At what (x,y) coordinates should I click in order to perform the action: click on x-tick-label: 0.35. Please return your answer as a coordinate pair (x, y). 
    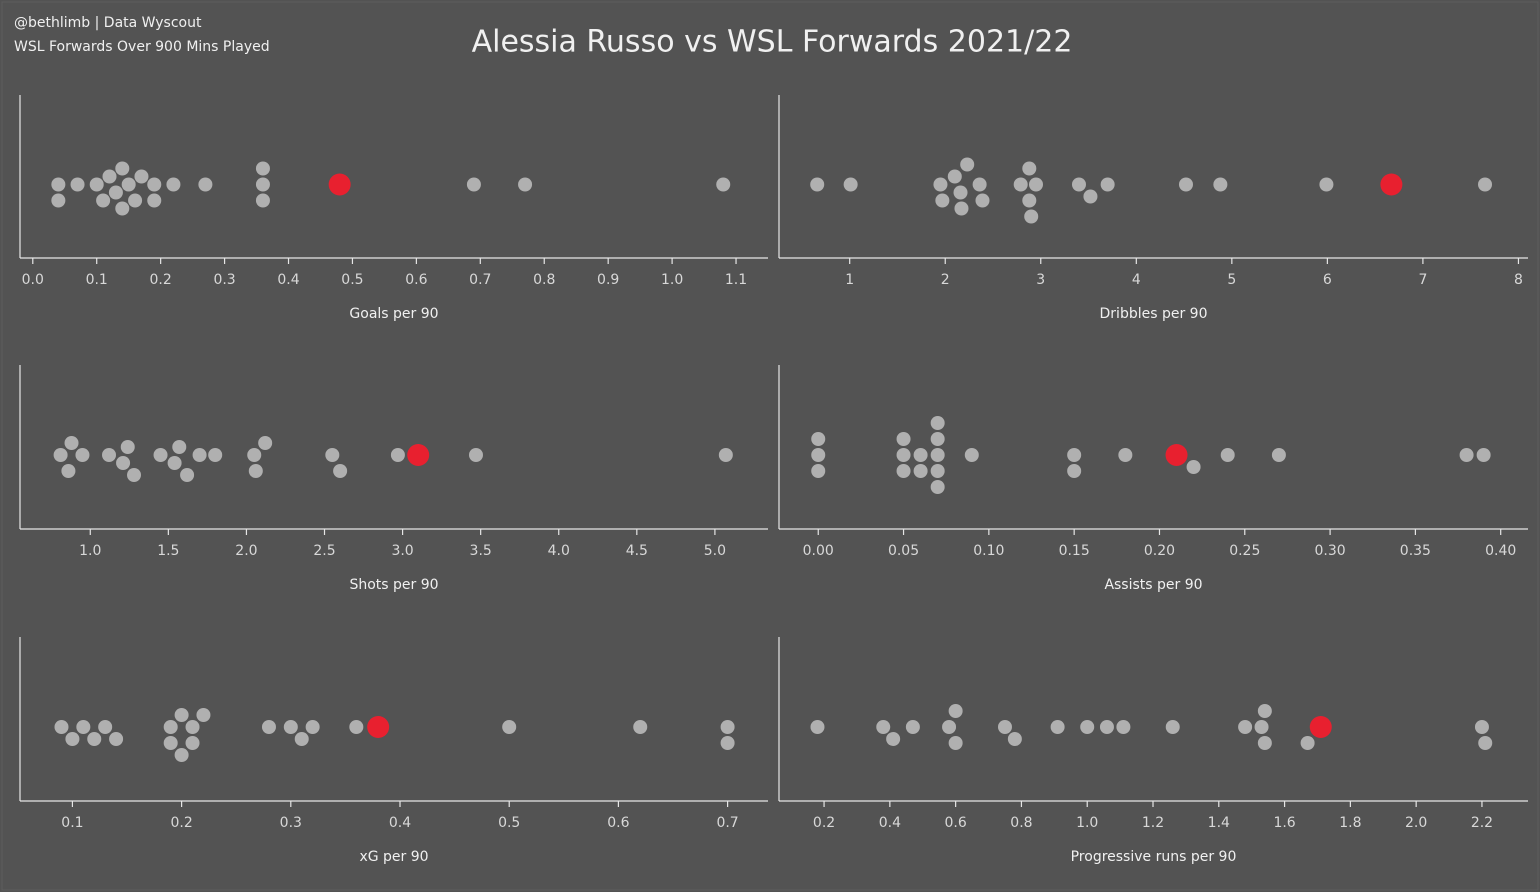
    Looking at the image, I should click on (1415, 551).